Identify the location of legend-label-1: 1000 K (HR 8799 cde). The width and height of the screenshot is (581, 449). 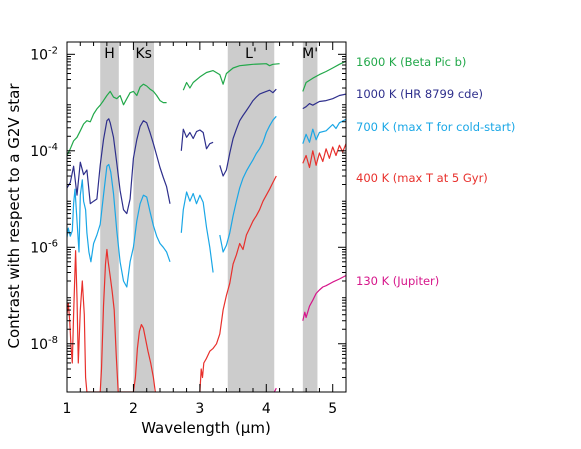
(419, 94).